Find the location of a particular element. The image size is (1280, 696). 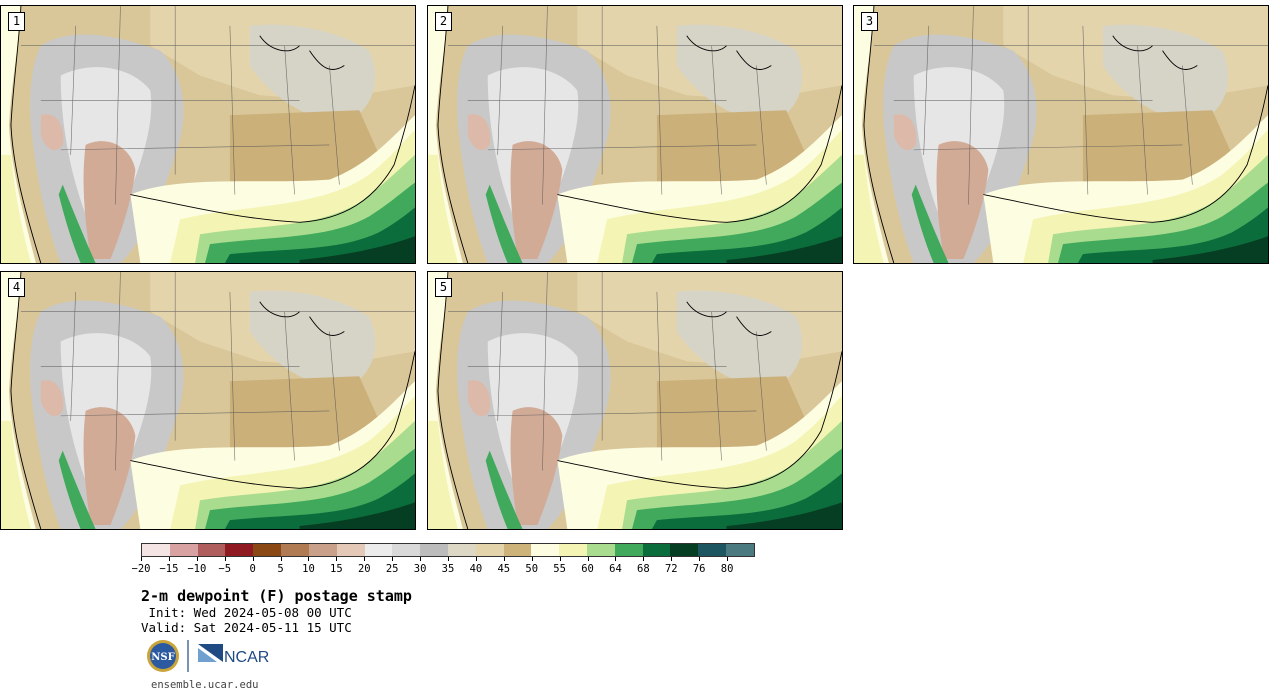

site-url: ensemble.ucar.edu is located at coordinates (205, 685).